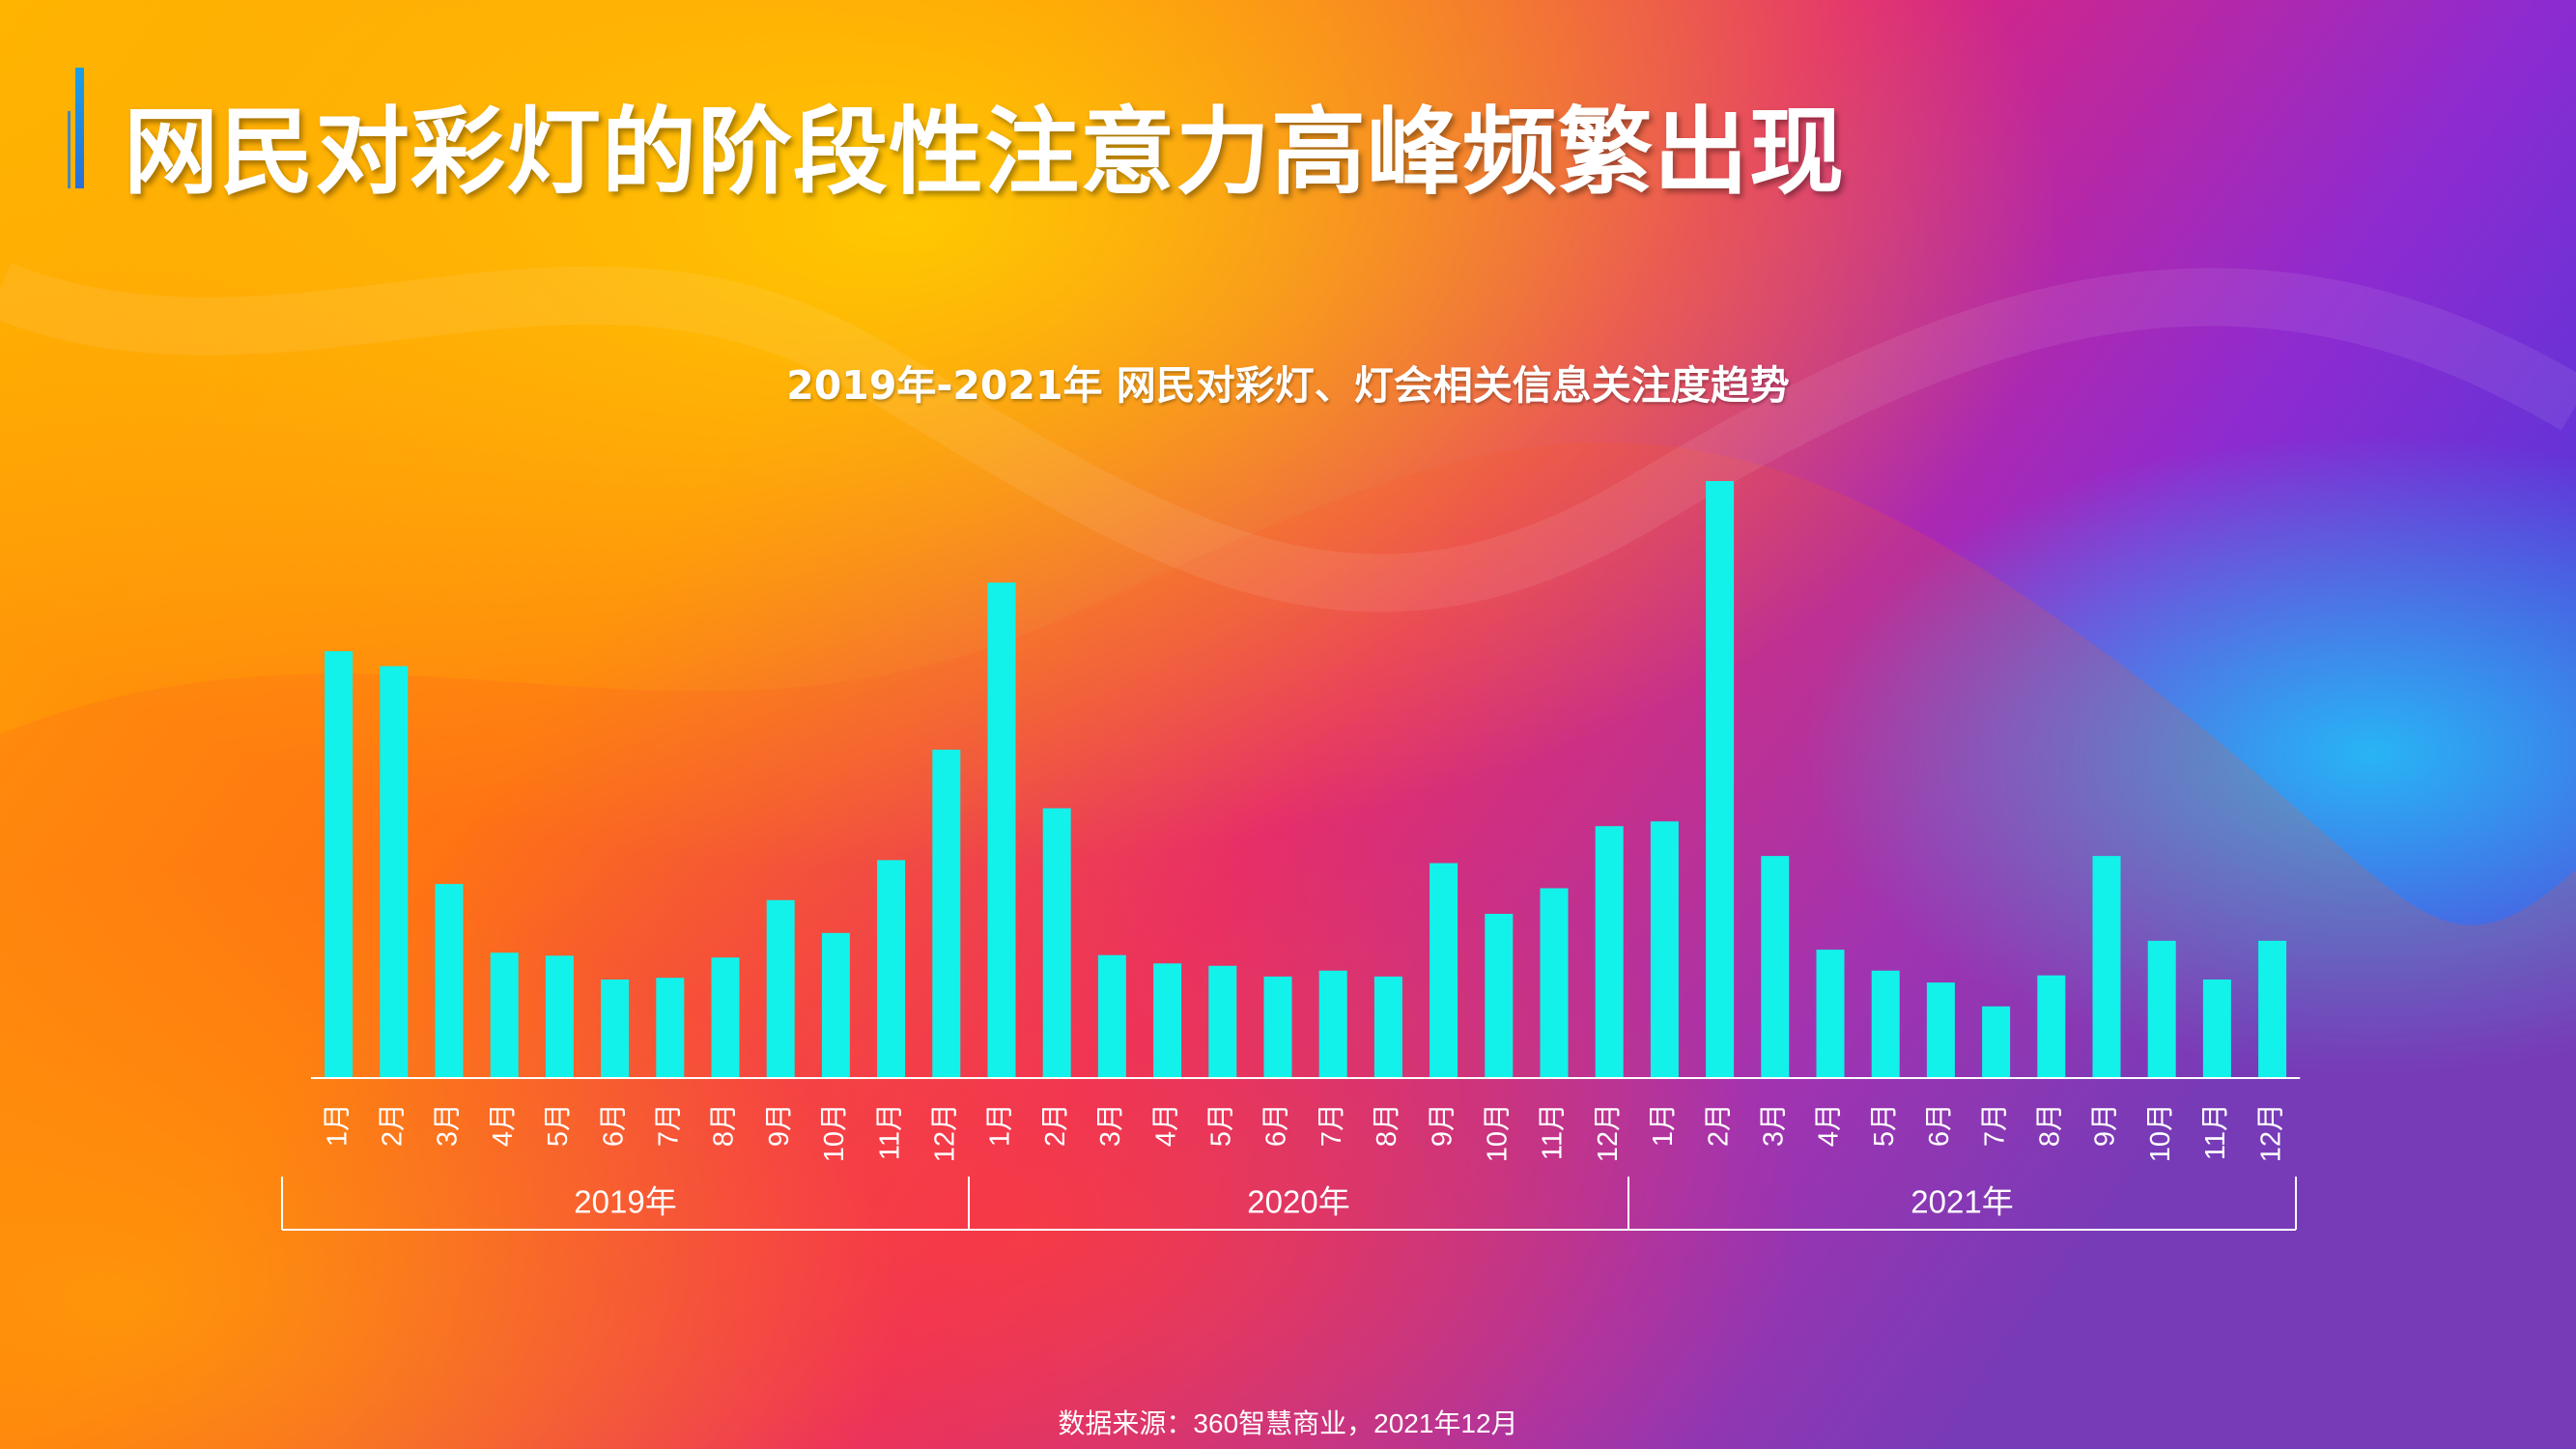 This screenshot has width=2576, height=1449. Describe the element at coordinates (985, 153) in the screenshot. I see `page-title: 网民对彩灯的阶段性注意力高峰频繁出现` at that location.